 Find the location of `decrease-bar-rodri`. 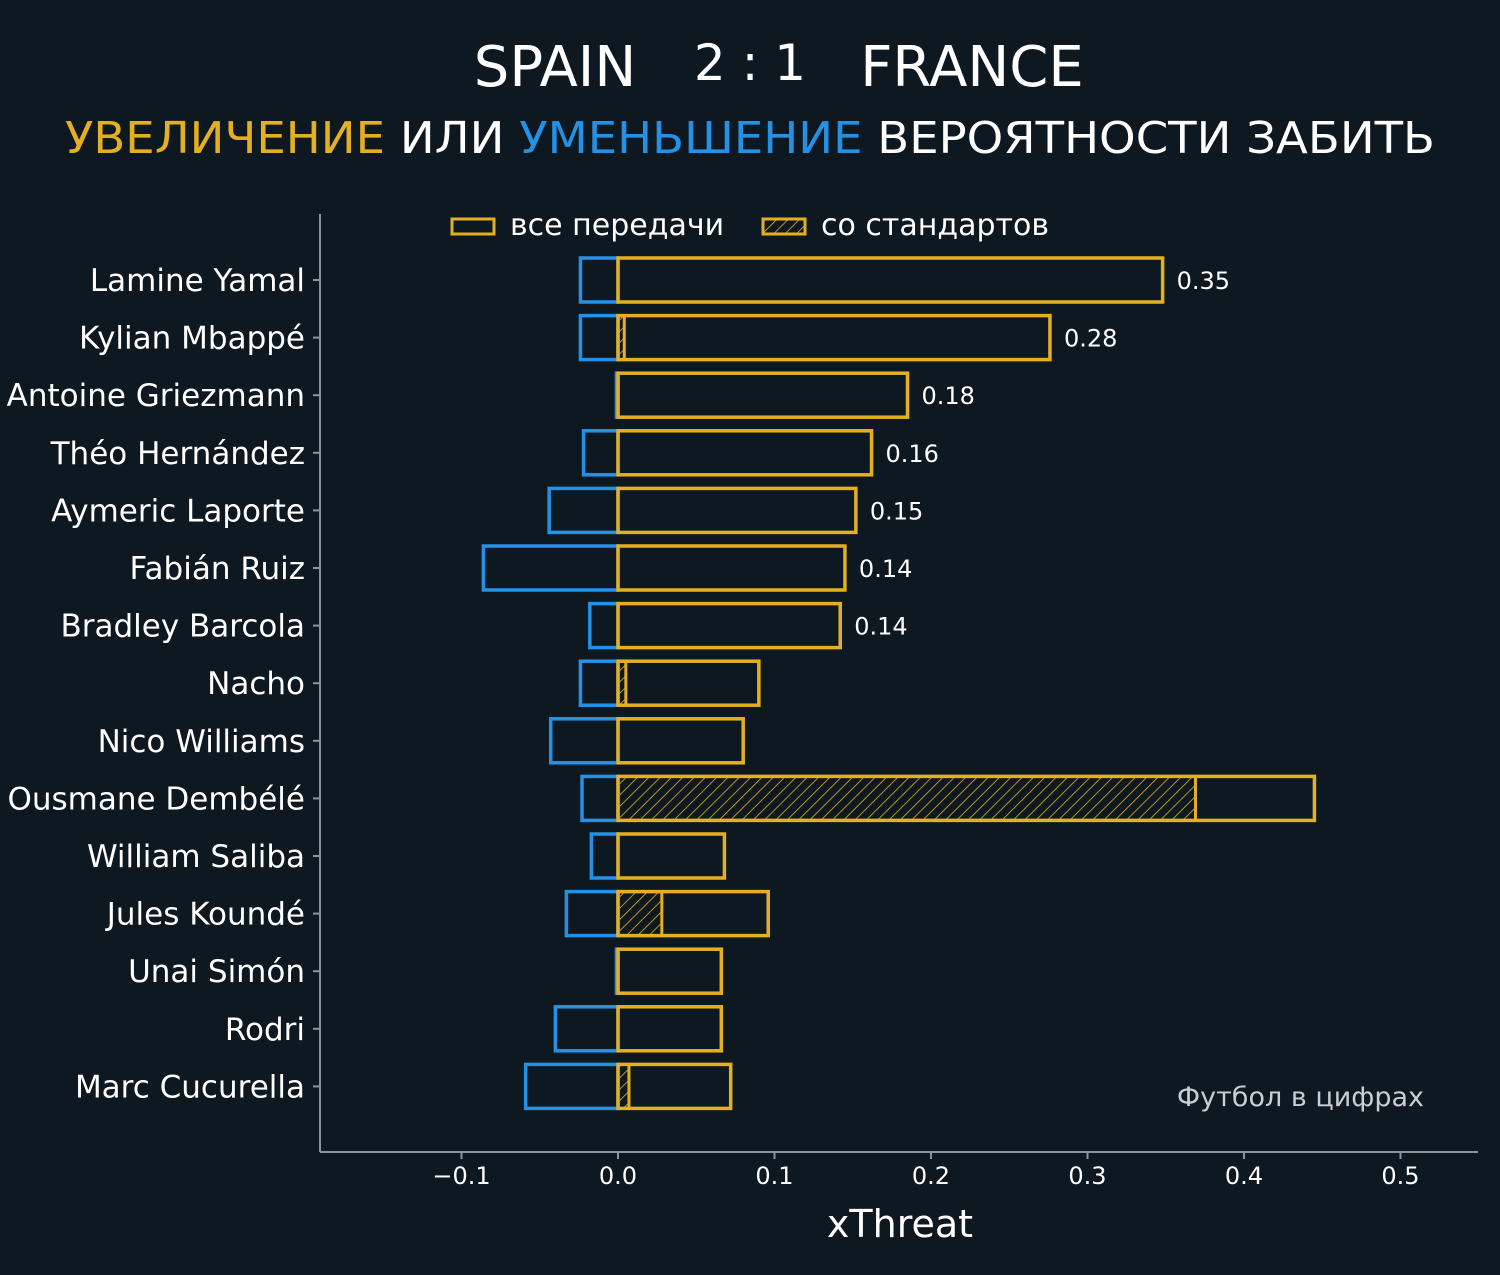

decrease-bar-rodri is located at coordinates (586, 1029).